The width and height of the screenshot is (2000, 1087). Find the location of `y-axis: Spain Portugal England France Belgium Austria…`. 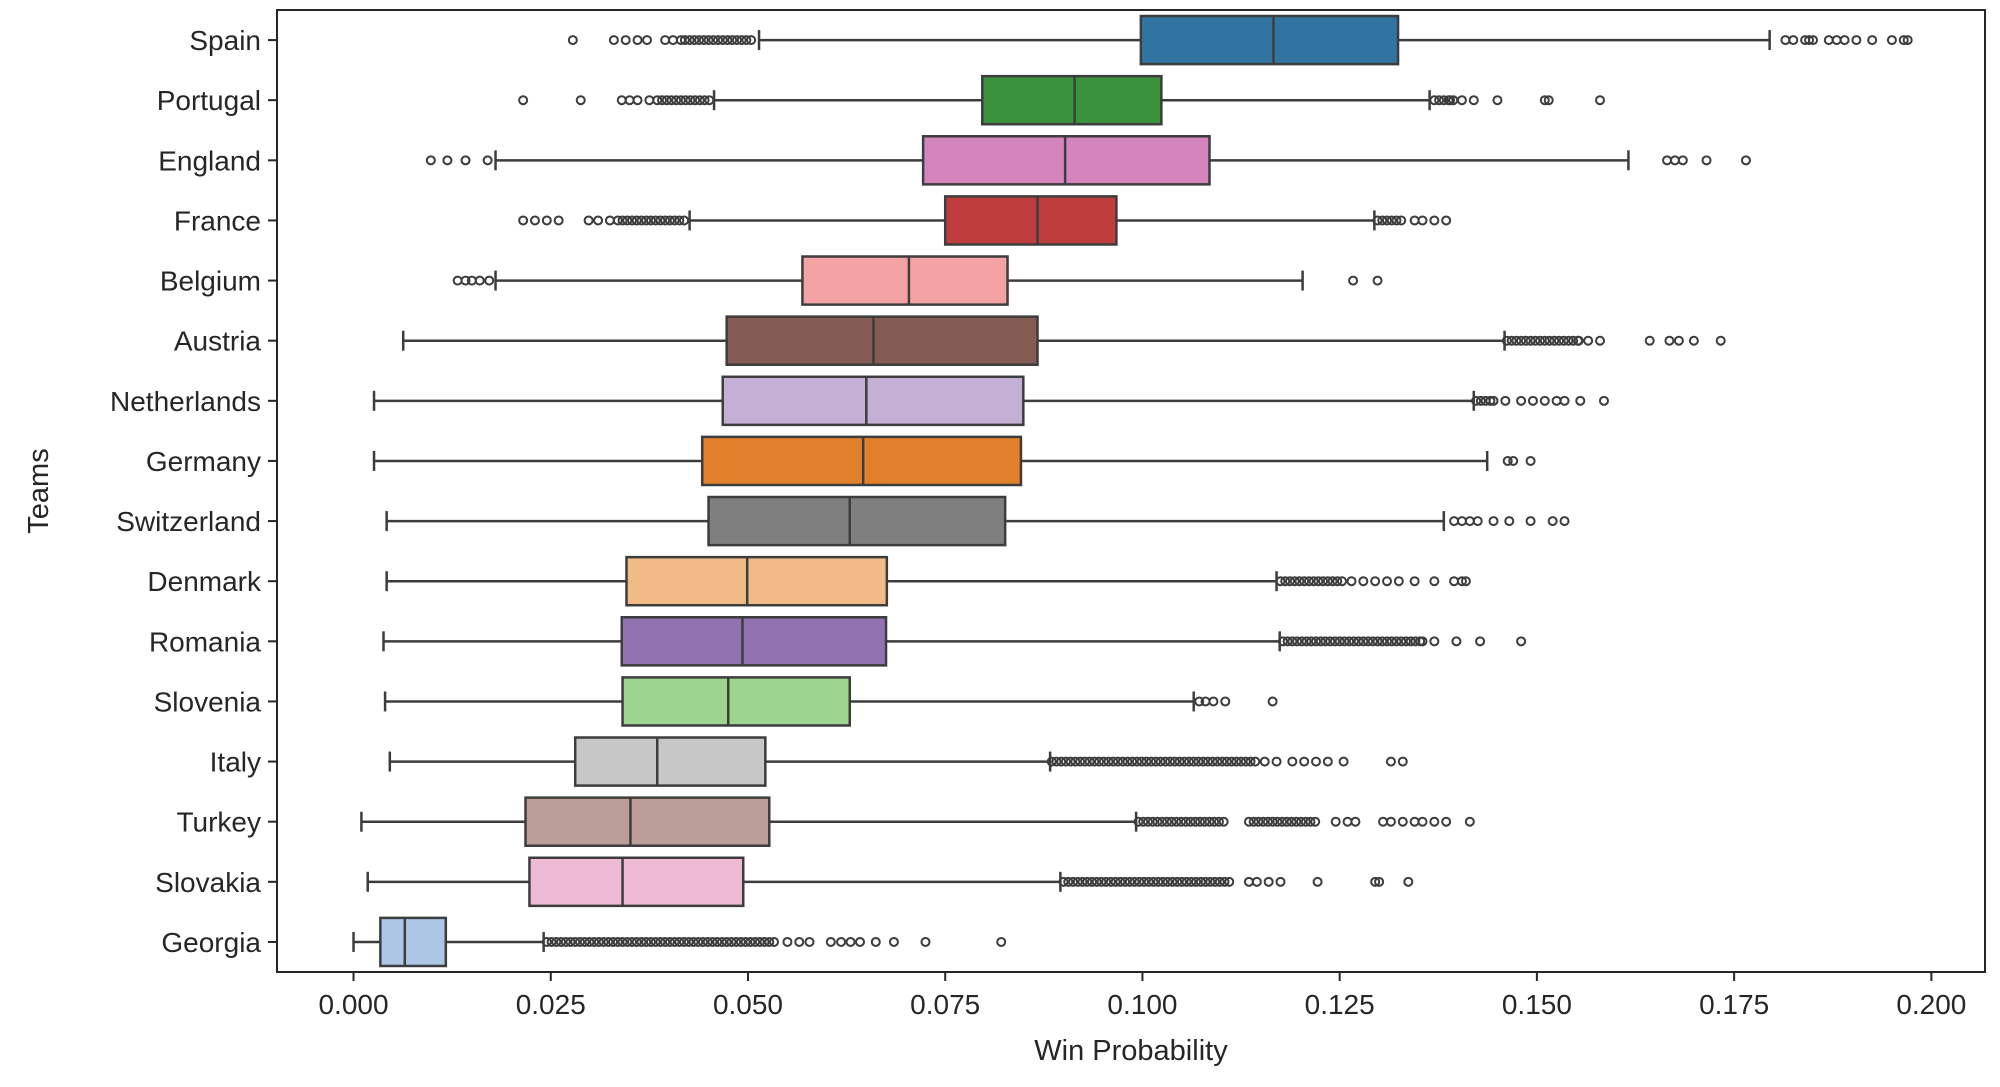

y-axis: Spain Portugal England France Belgium Austria… is located at coordinates (193, 491).